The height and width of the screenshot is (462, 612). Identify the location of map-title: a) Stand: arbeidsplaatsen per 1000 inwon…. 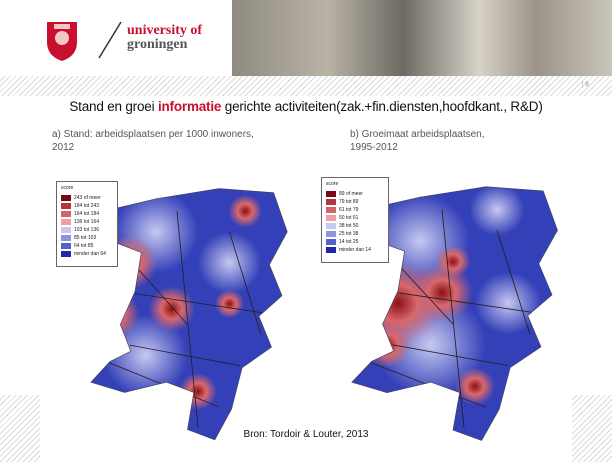
(182, 141).